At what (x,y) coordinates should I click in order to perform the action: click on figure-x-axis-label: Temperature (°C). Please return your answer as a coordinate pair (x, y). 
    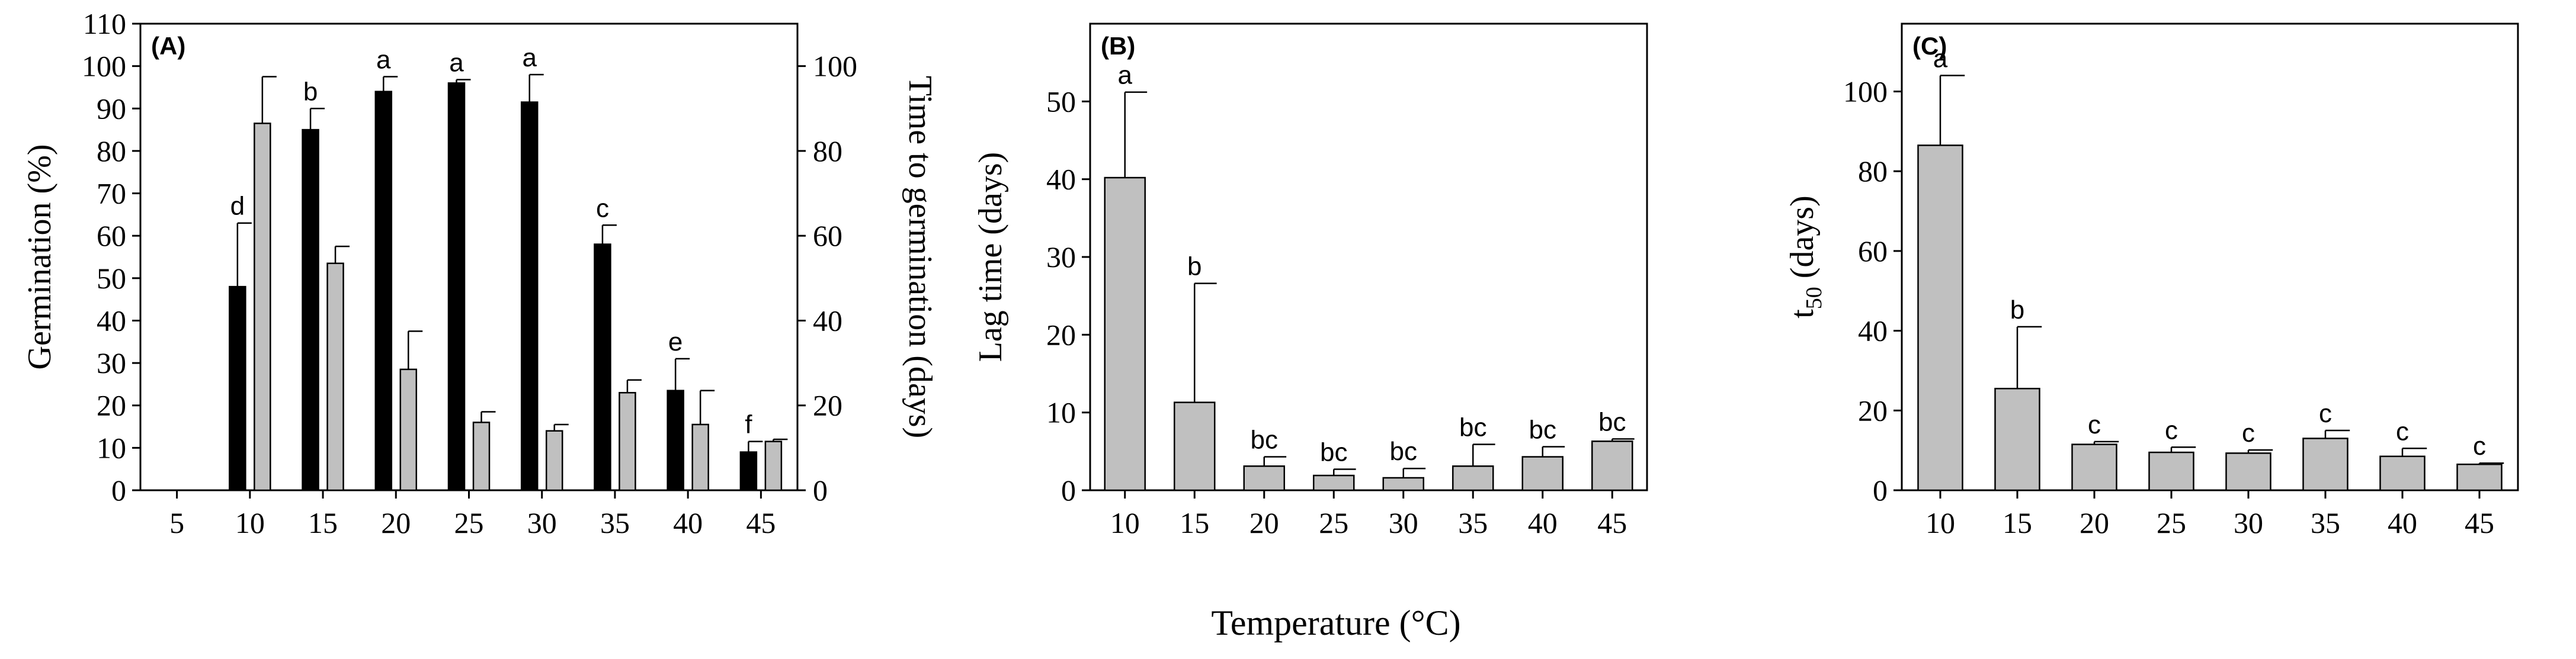
    Looking at the image, I should click on (1335, 622).